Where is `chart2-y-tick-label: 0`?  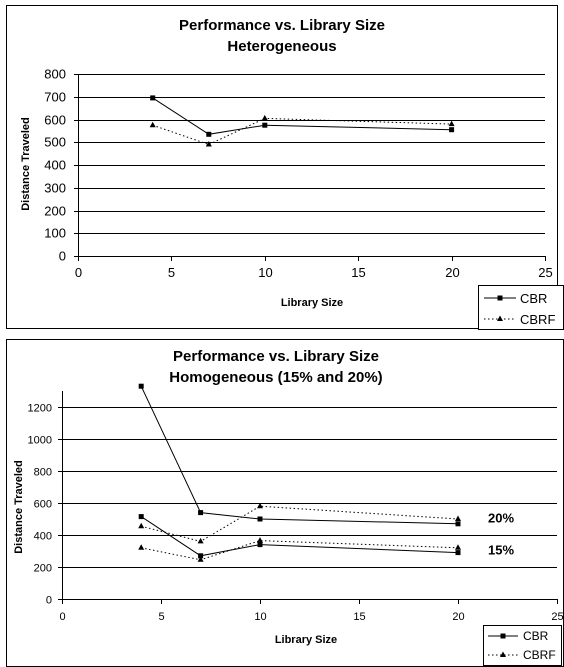
chart2-y-tick-label: 0 is located at coordinates (49, 601).